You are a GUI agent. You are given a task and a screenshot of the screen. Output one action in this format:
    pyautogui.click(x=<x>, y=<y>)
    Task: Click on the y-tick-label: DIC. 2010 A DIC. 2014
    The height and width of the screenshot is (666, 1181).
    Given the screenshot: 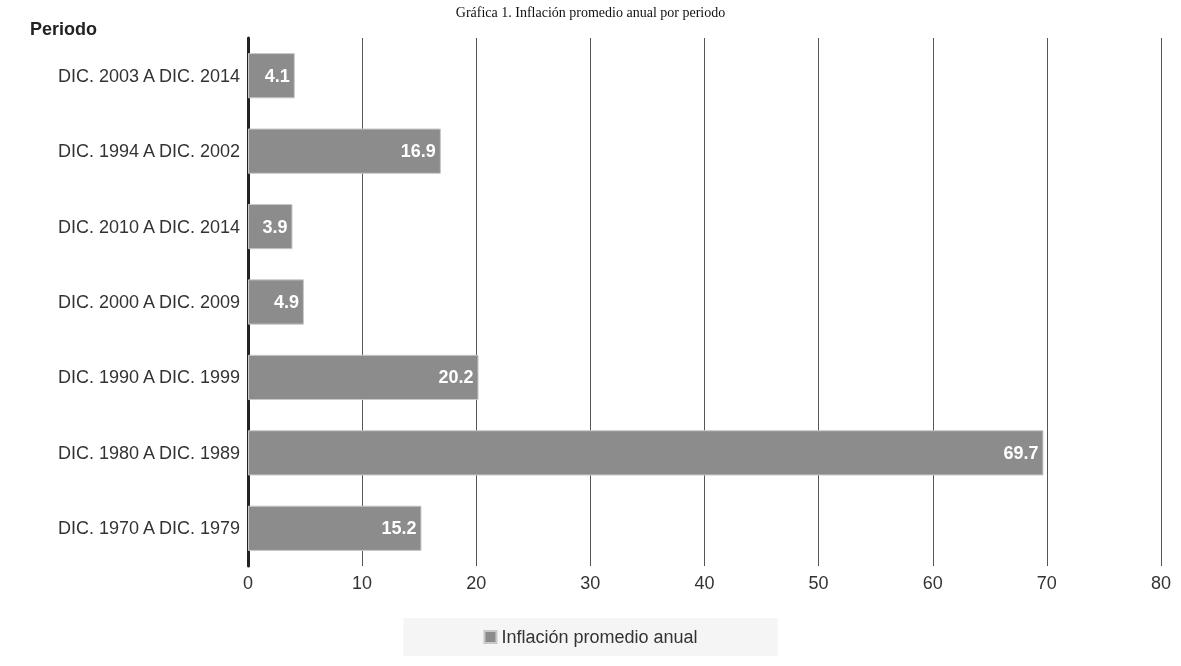 What is the action you would take?
    pyautogui.click(x=148, y=226)
    